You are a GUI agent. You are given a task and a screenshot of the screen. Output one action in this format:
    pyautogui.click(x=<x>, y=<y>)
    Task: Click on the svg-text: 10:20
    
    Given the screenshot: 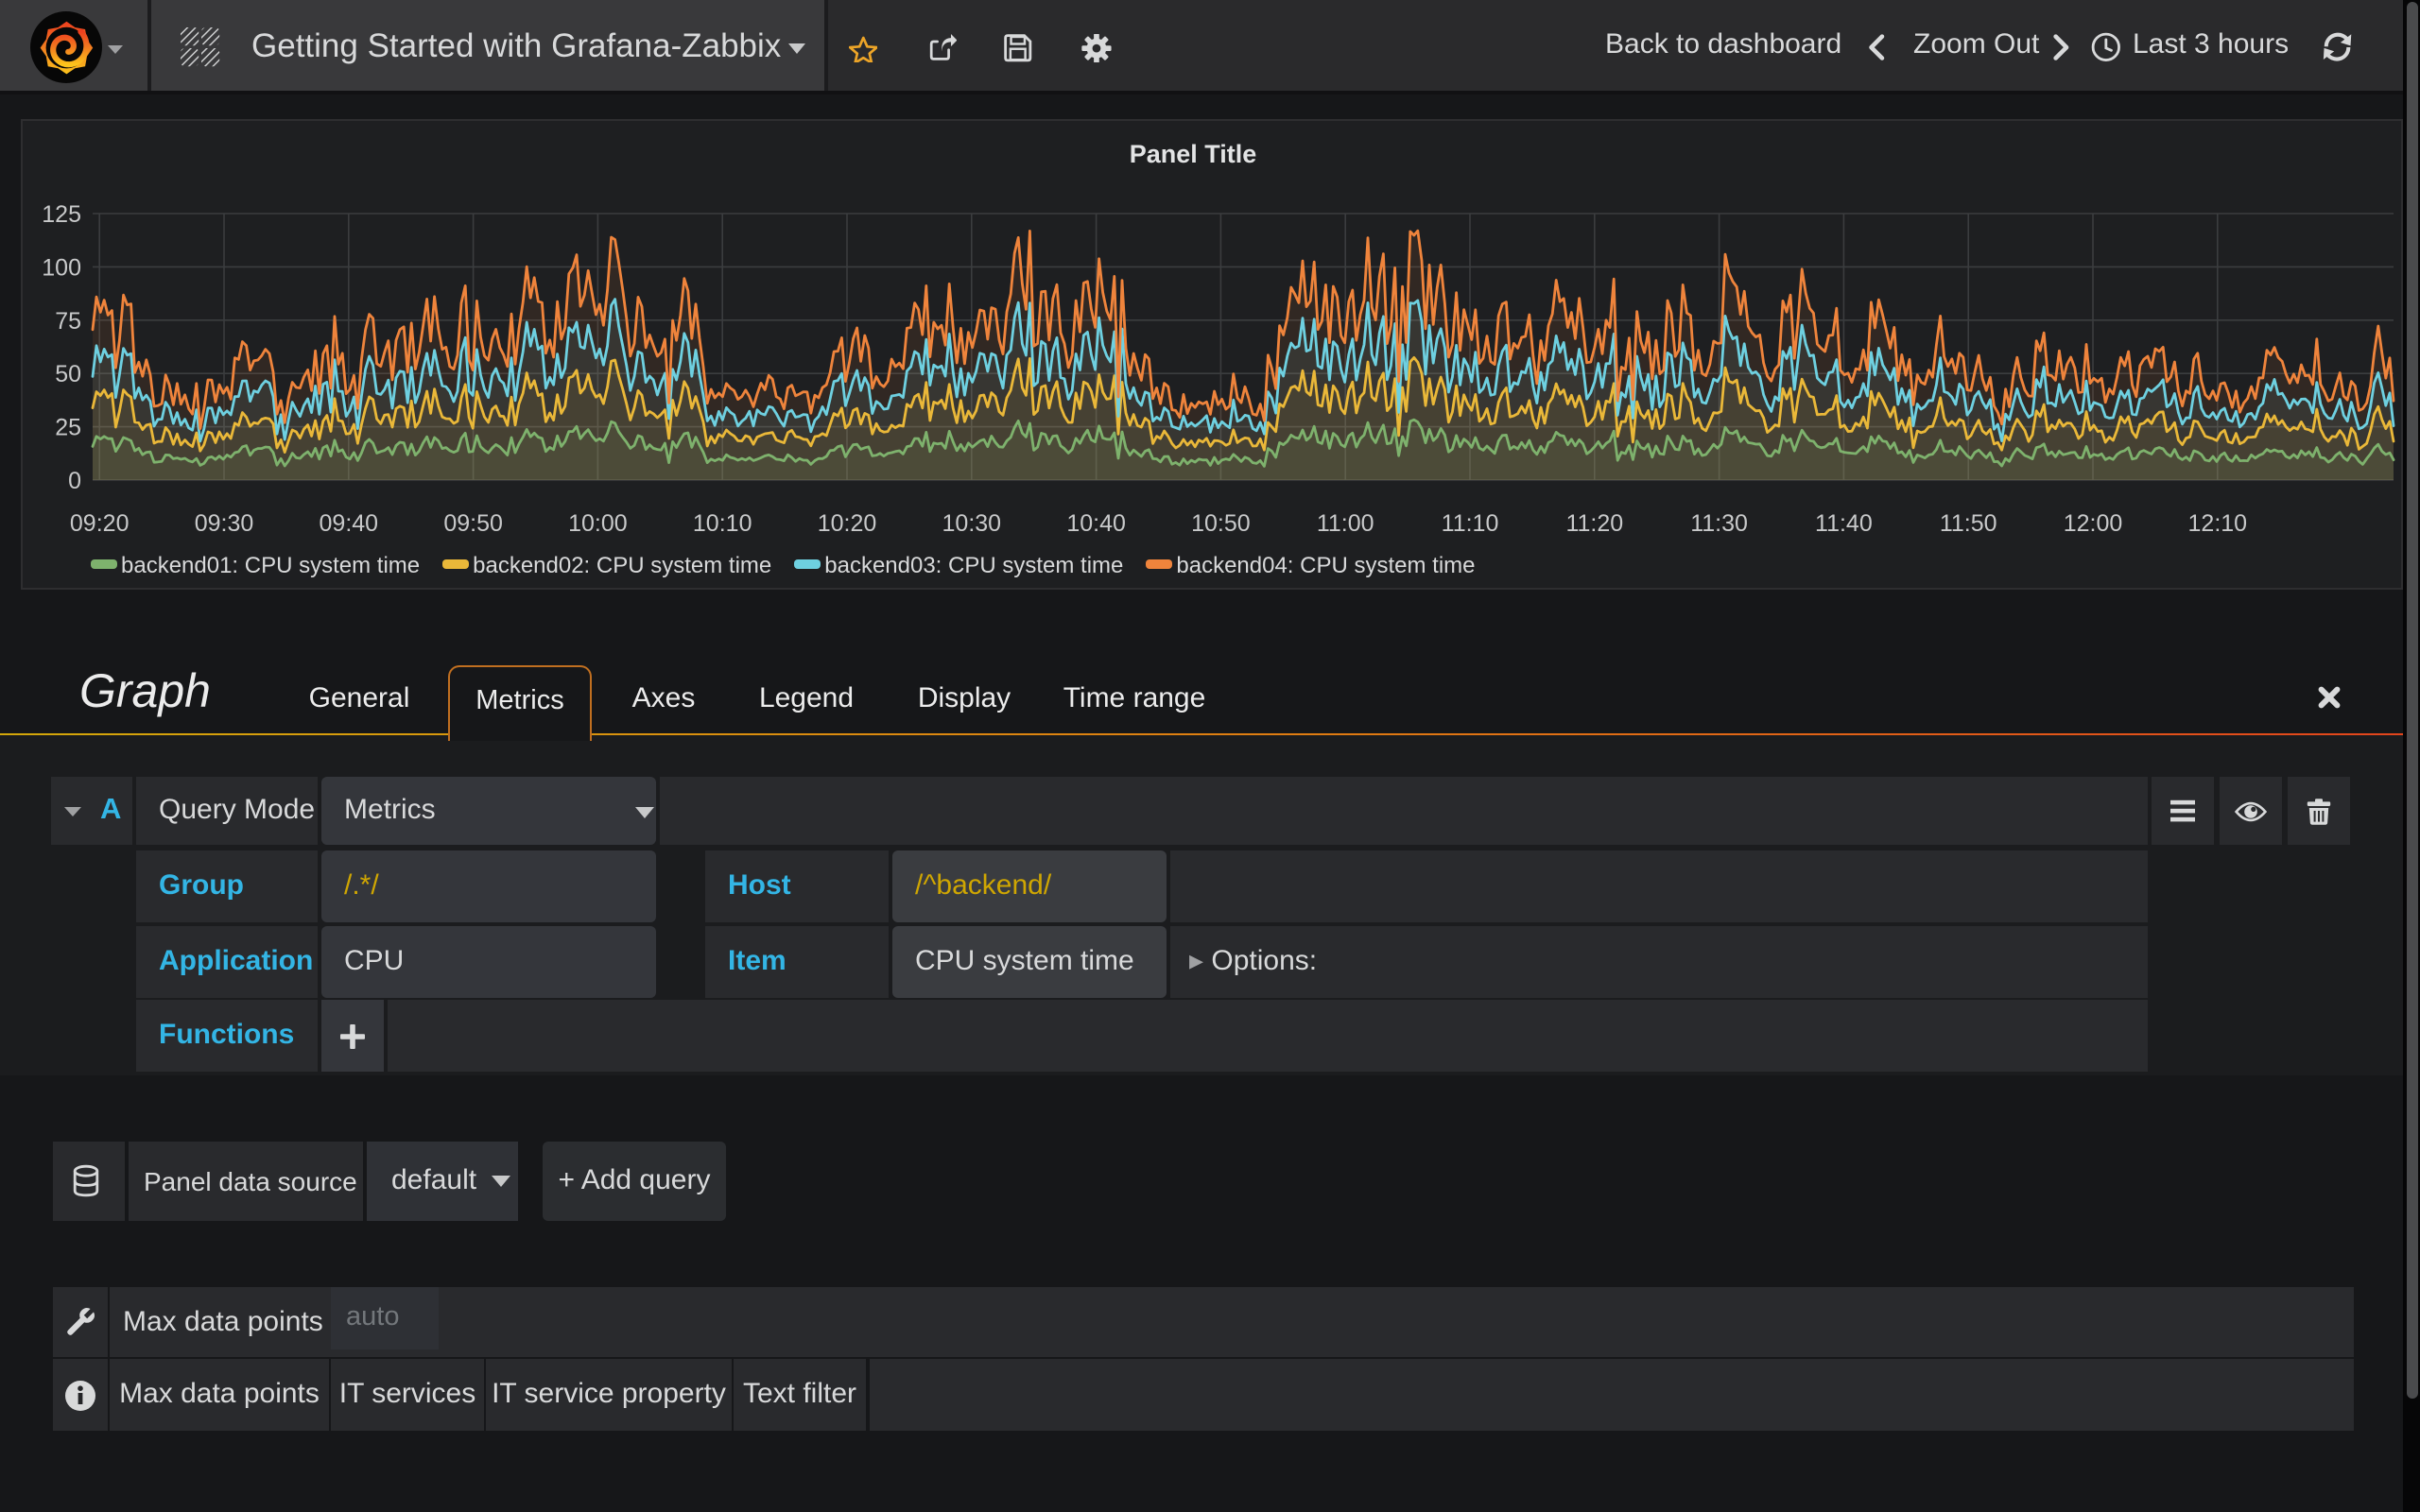 What is the action you would take?
    pyautogui.click(x=847, y=523)
    